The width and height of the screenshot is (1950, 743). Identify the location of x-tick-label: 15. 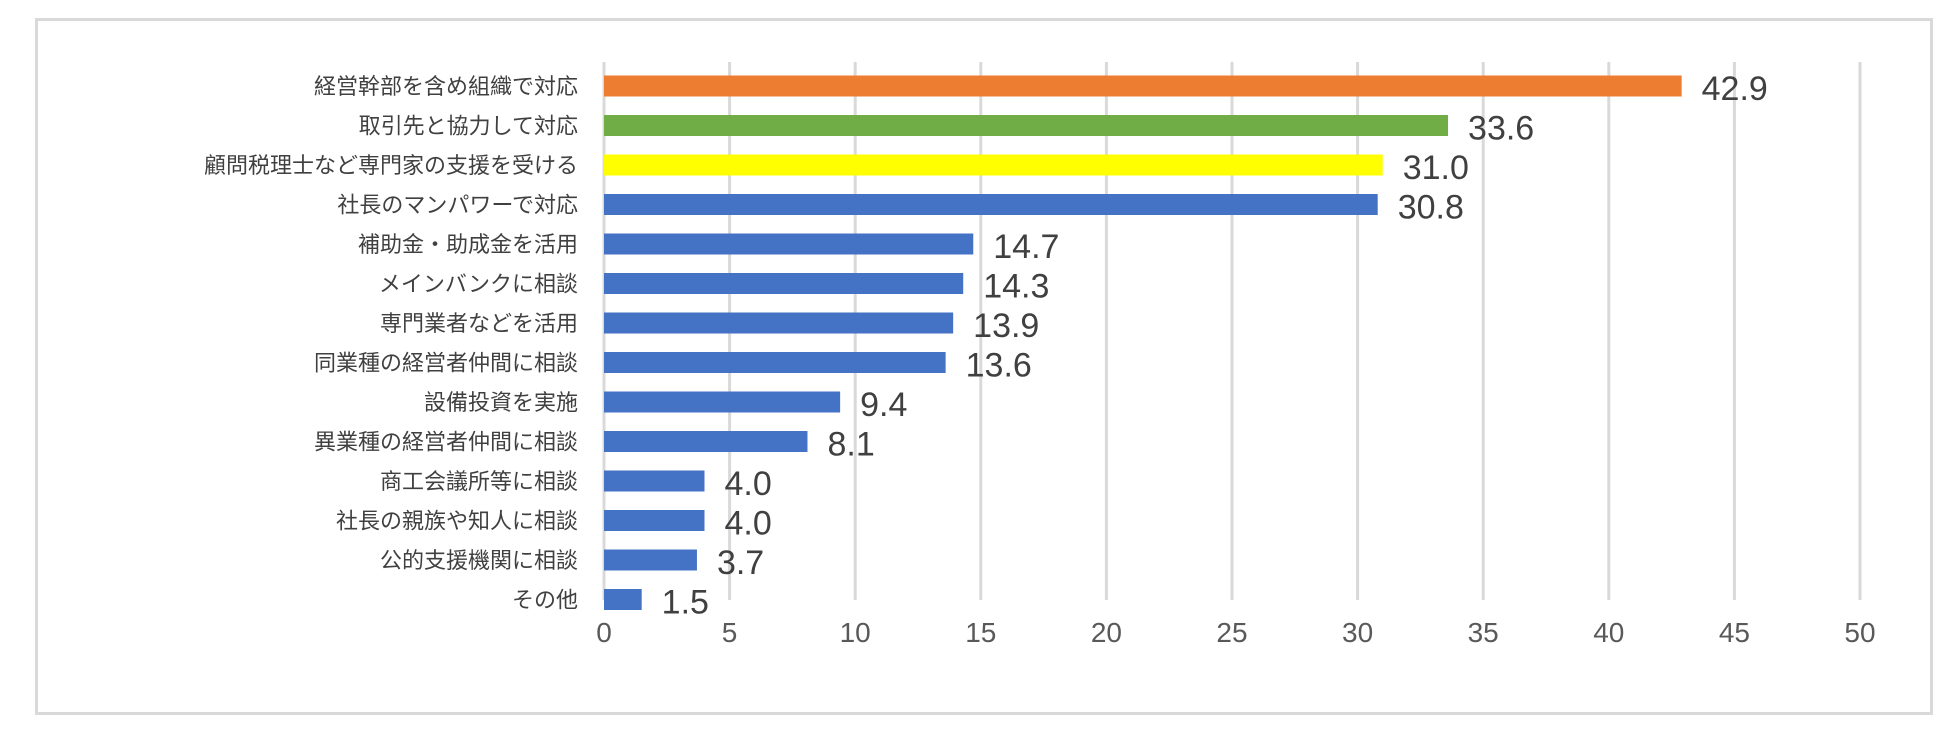
(980, 632).